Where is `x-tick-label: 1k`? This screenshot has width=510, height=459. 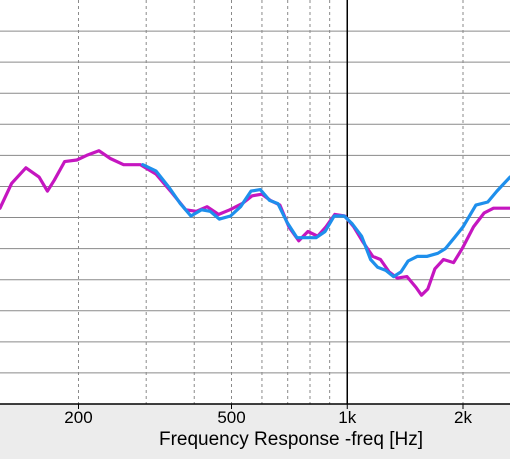
x-tick-label: 1k is located at coordinates (347, 417).